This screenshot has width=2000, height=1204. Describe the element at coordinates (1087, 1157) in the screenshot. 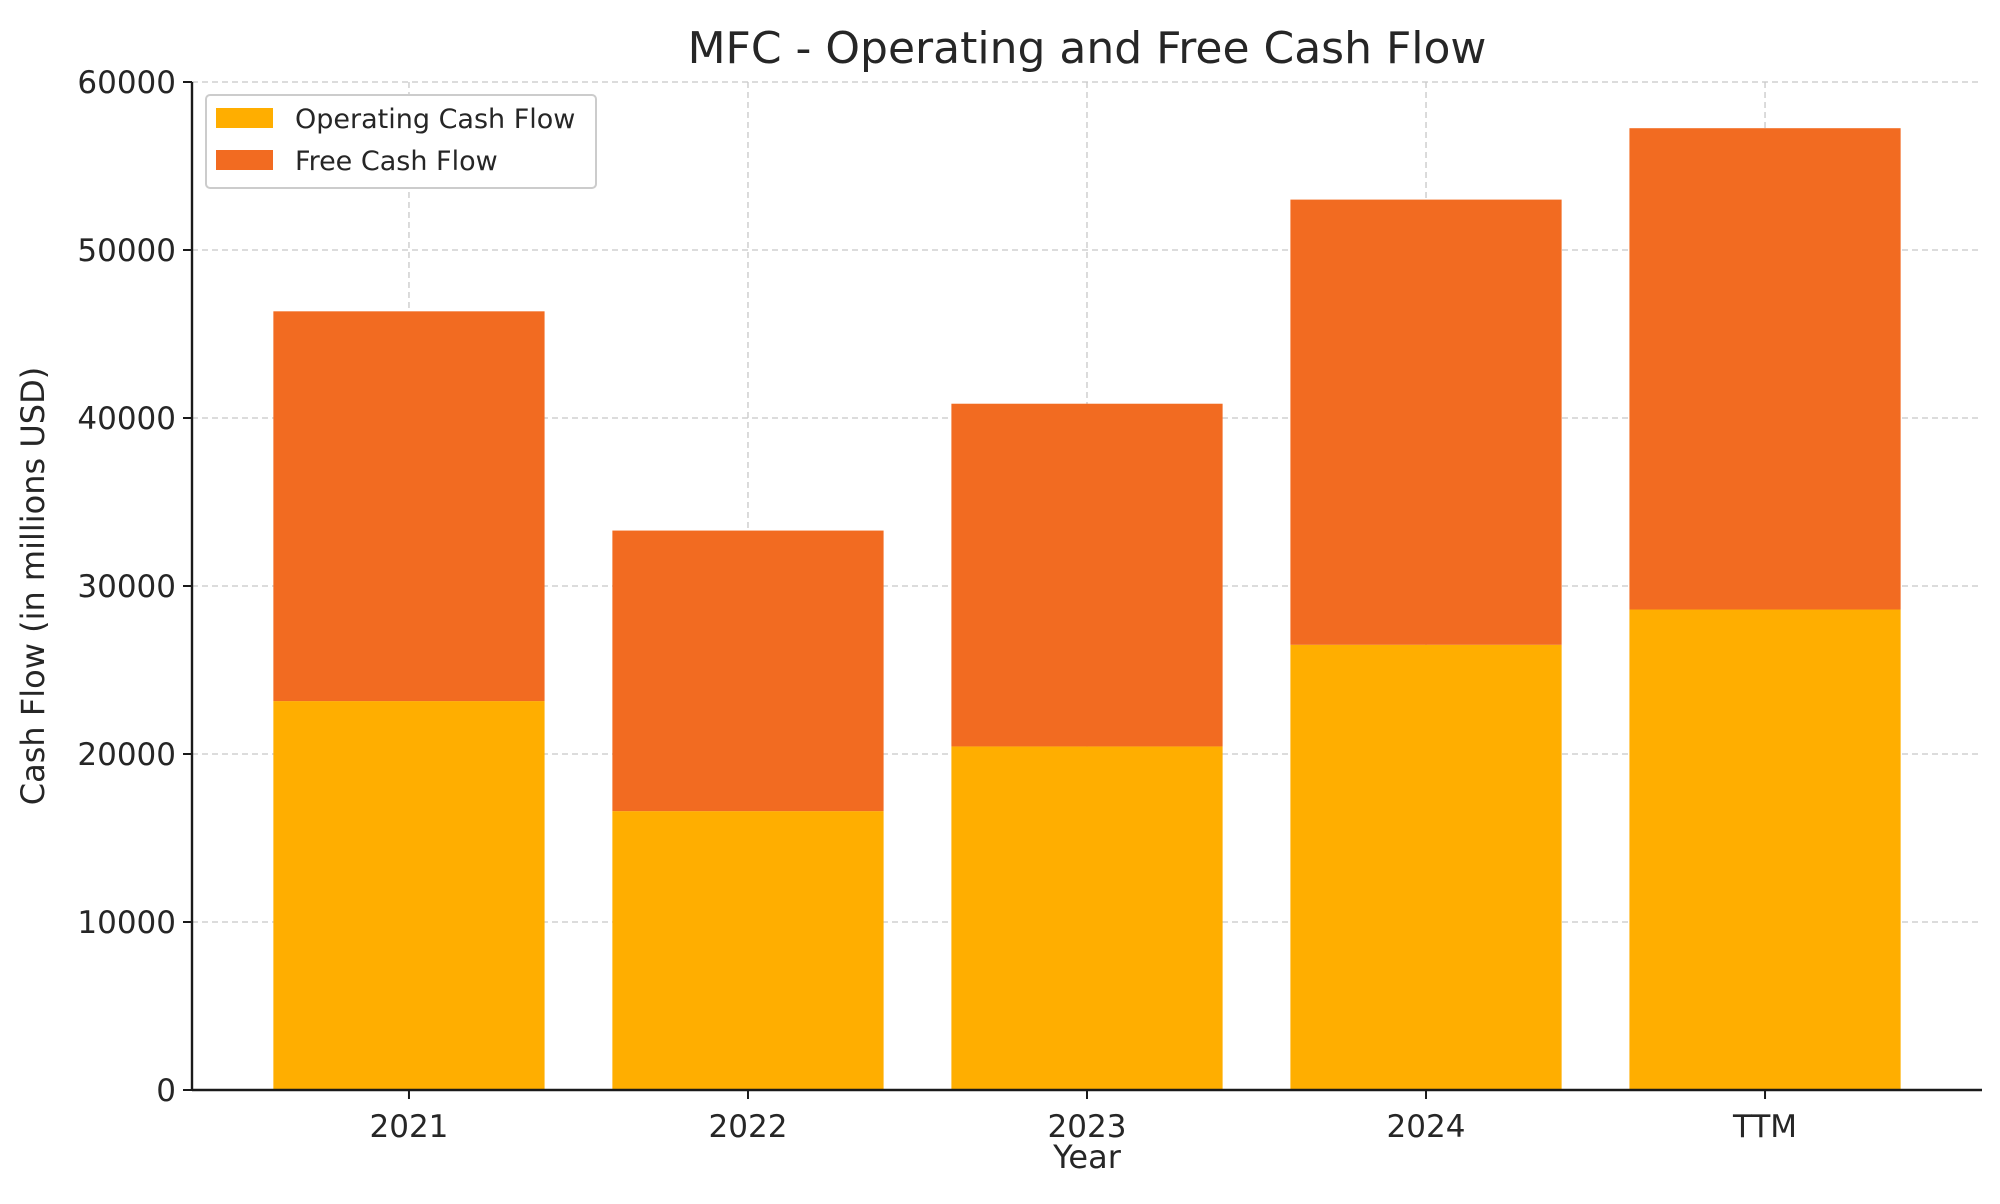

I see `x-axis-label: Year` at that location.